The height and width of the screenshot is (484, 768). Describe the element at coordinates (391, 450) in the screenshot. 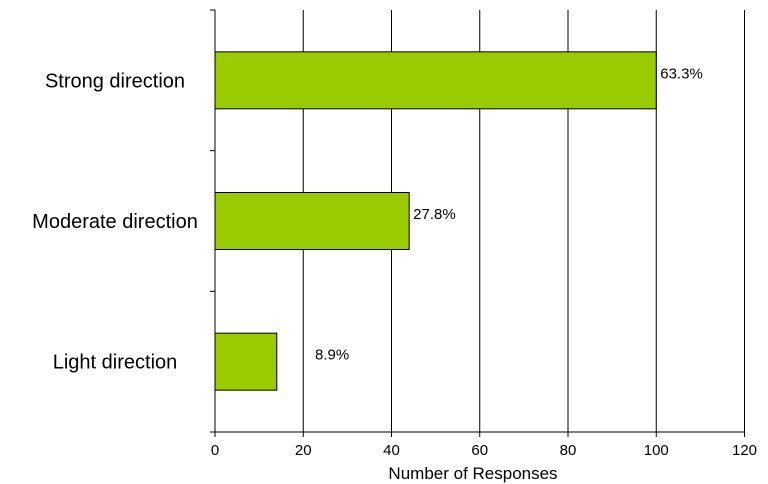

I see `x-tick-label-40: 40` at that location.